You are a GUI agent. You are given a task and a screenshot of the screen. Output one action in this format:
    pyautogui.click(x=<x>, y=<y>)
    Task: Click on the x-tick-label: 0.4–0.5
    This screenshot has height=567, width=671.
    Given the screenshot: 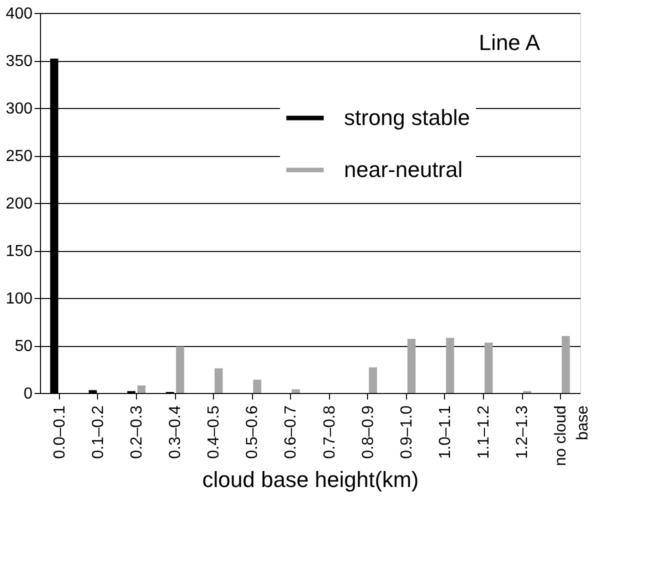 What is the action you would take?
    pyautogui.click(x=214, y=432)
    